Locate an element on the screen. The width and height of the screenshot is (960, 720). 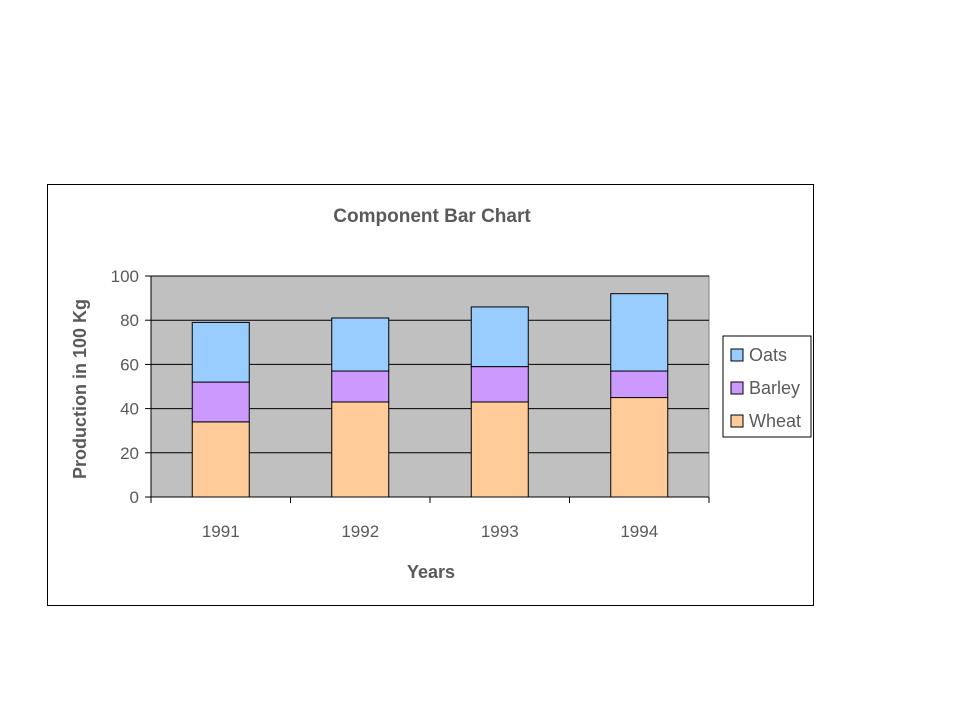
y-tick-label: 20 is located at coordinates (129, 453).